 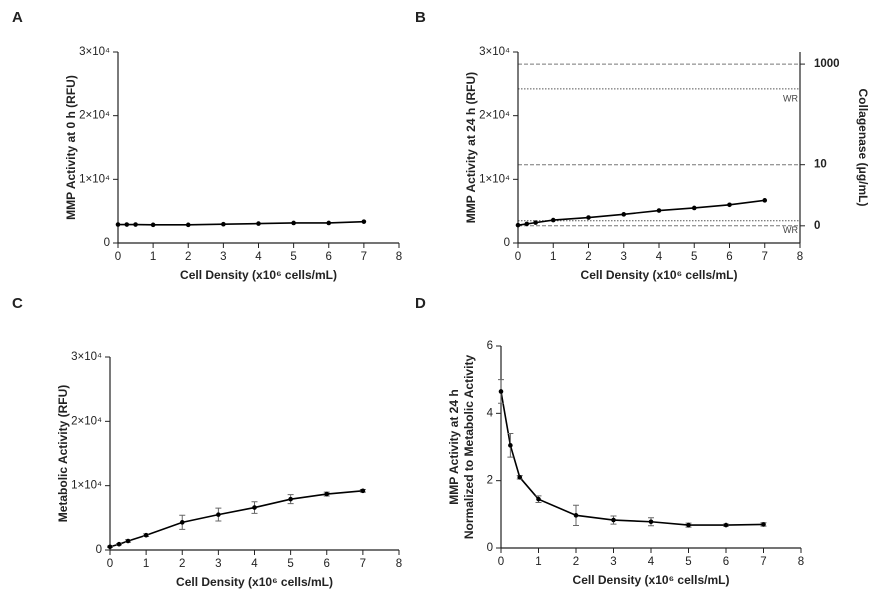 I want to click on y-axis-label: MMP Activity at 24 h (RFU), so click(x=471, y=147).